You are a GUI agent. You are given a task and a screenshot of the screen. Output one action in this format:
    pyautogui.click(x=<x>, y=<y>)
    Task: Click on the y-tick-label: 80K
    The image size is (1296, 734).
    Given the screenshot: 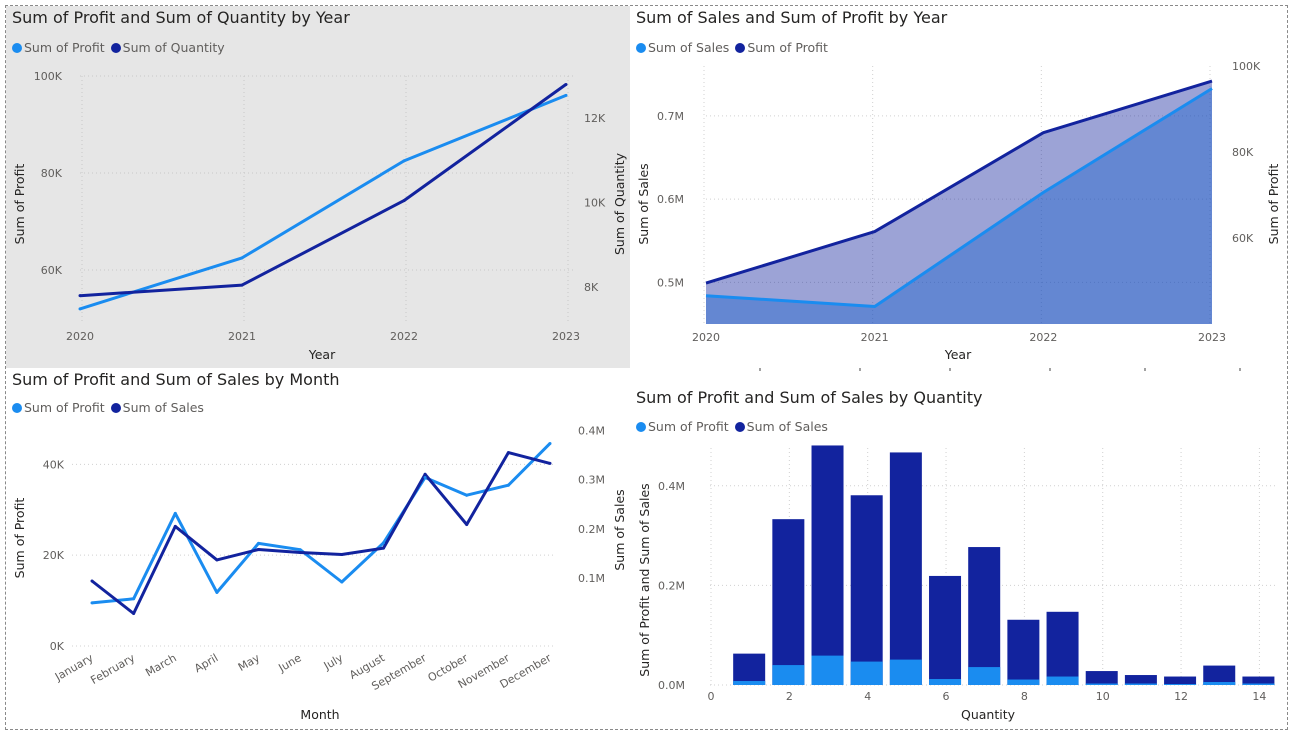 What is the action you would take?
    pyautogui.click(x=52, y=173)
    